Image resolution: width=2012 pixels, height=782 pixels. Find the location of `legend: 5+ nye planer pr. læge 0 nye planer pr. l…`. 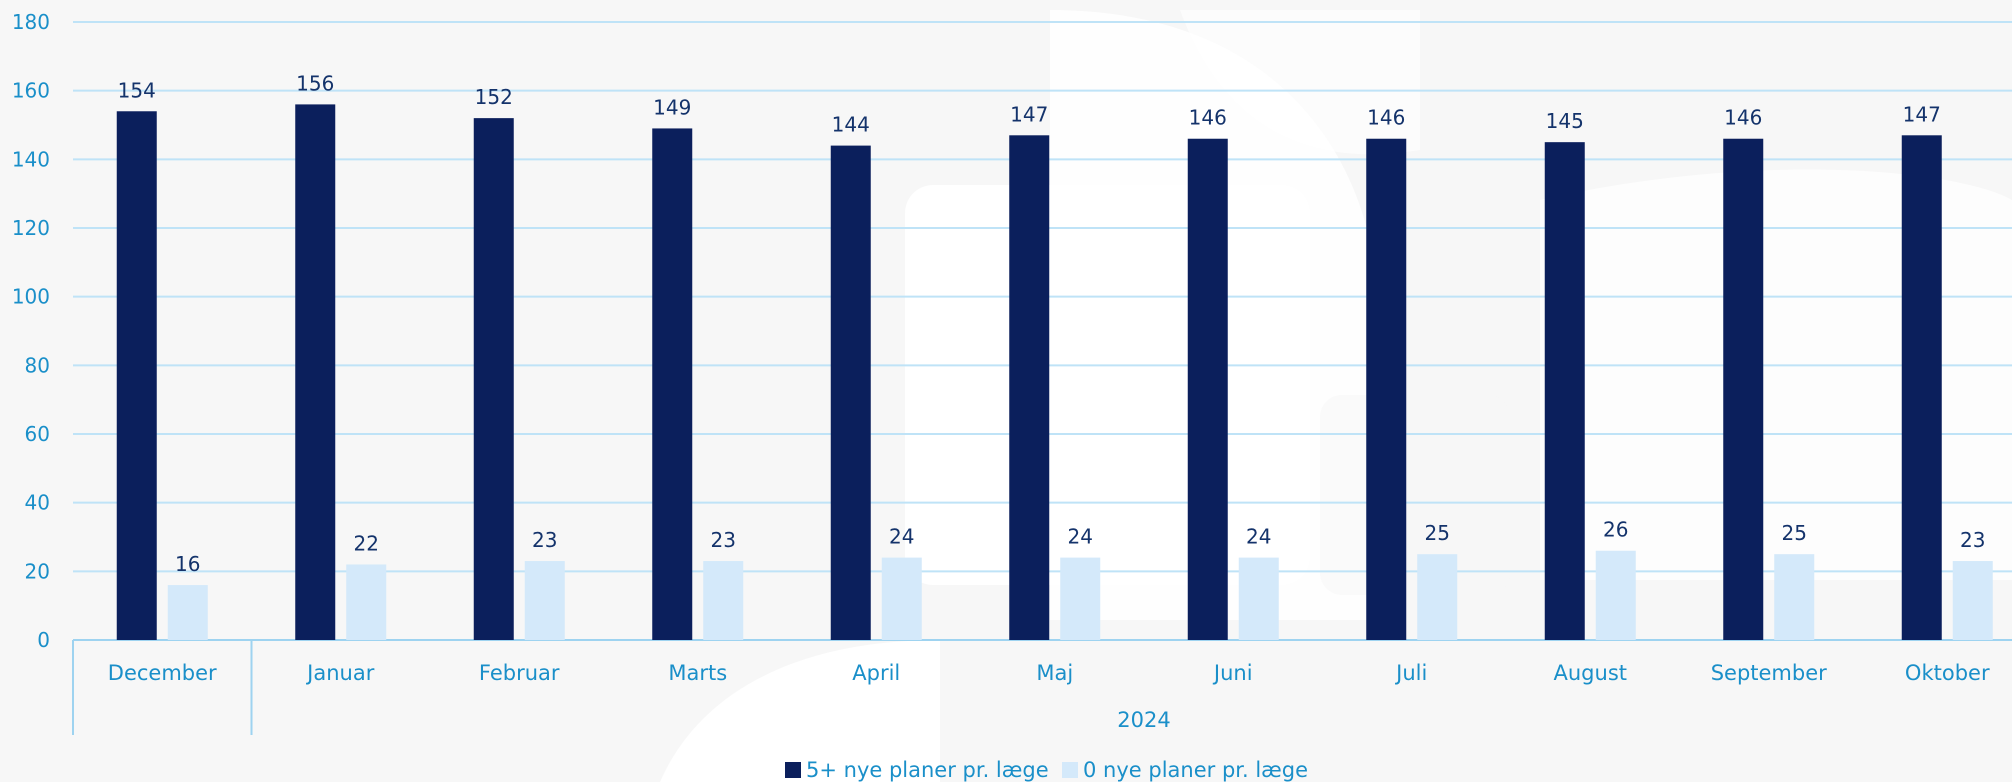

legend: 5+ nye planer pr. læge 0 nye planer pr. l… is located at coordinates (1046, 770).